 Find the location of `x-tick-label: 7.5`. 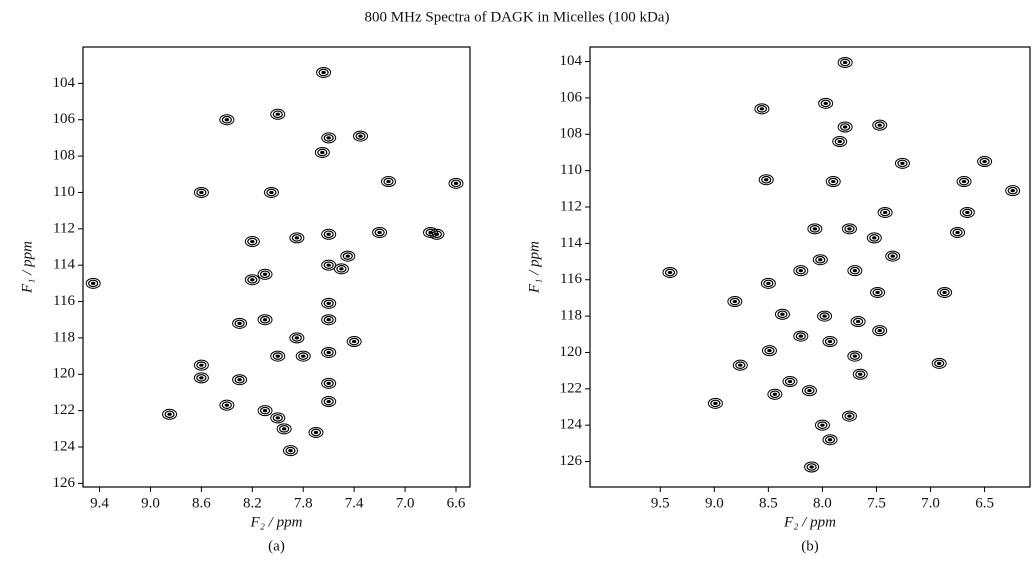

x-tick-label: 7.5 is located at coordinates (876, 503).